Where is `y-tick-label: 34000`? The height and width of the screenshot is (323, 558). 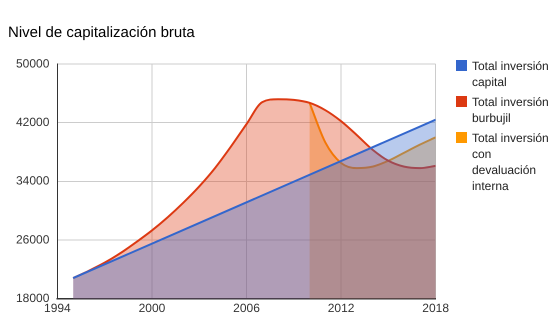
y-tick-label: 34000 is located at coordinates (33, 181).